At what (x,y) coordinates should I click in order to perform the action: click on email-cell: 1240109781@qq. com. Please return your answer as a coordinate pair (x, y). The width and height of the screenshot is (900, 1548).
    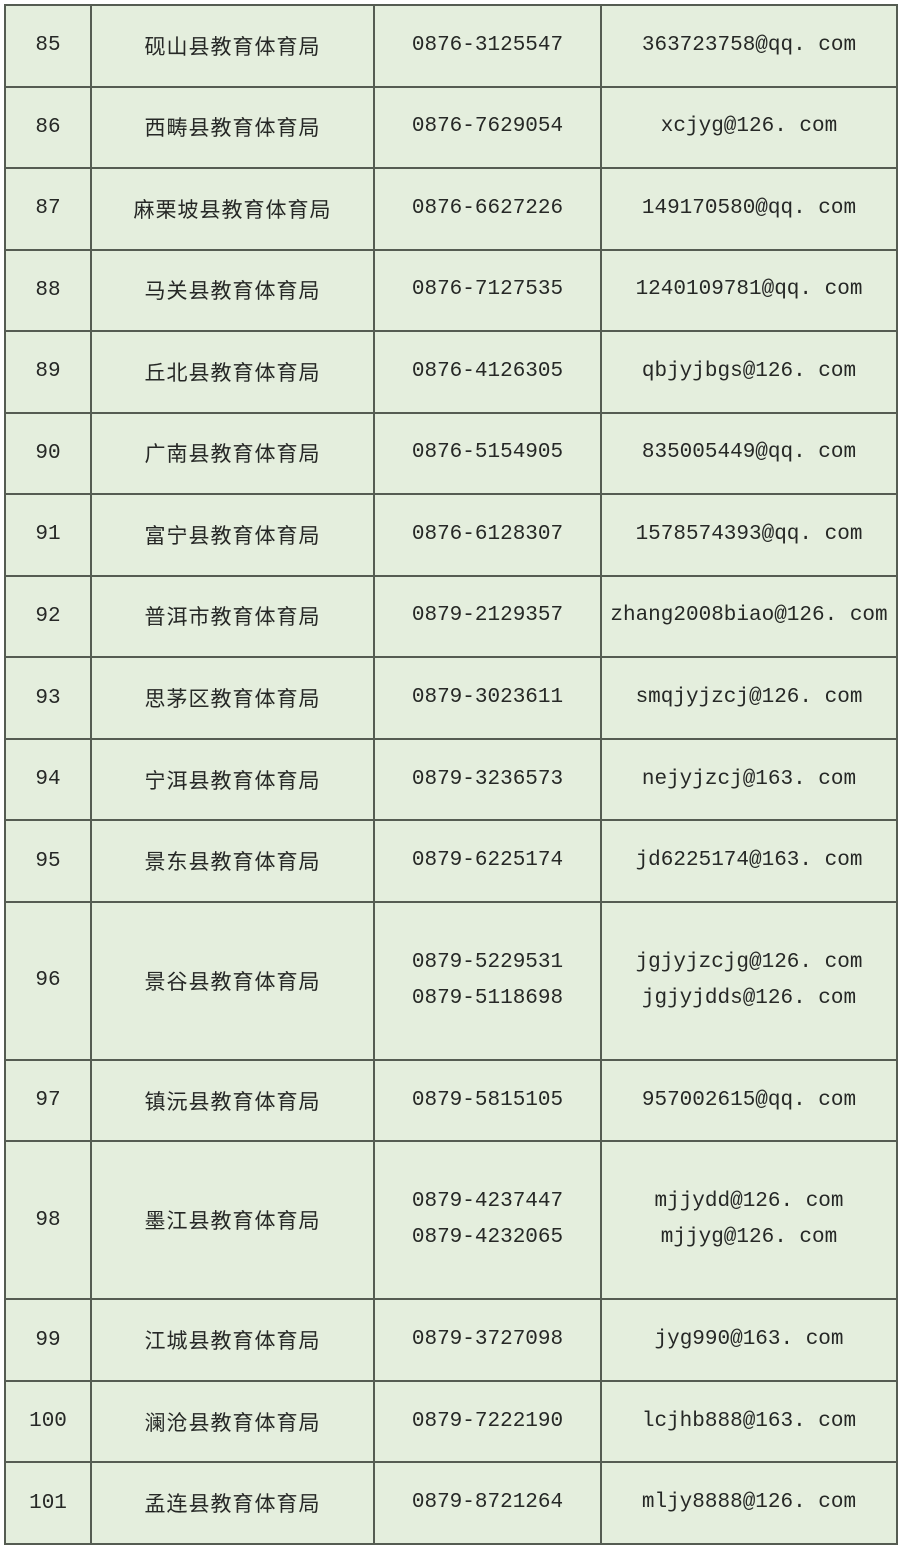
    Looking at the image, I should click on (749, 290).